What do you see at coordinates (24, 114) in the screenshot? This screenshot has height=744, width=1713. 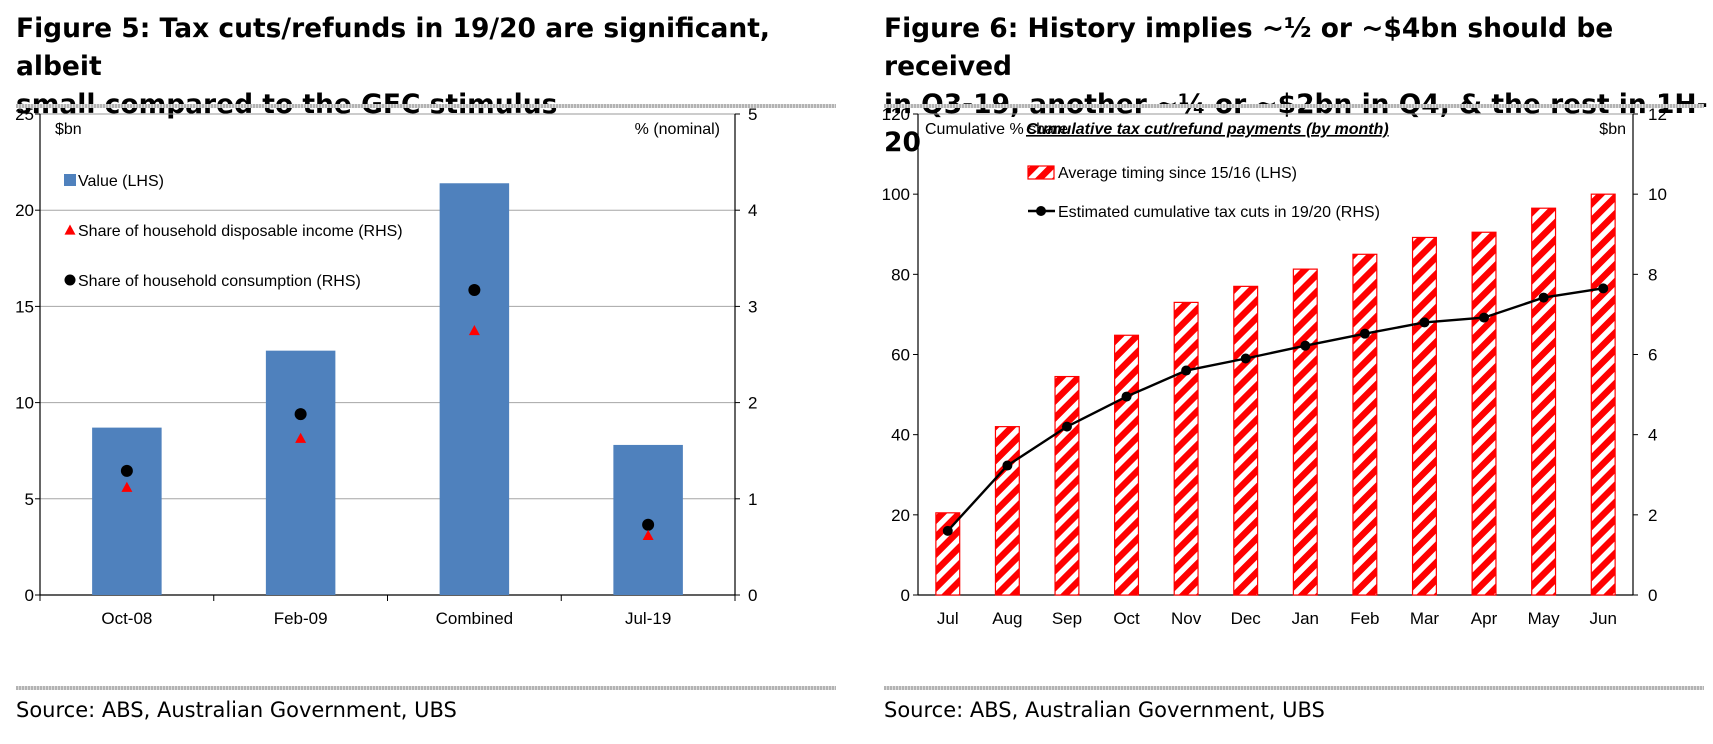 I see `left-axis-tick-label: 25` at bounding box center [24, 114].